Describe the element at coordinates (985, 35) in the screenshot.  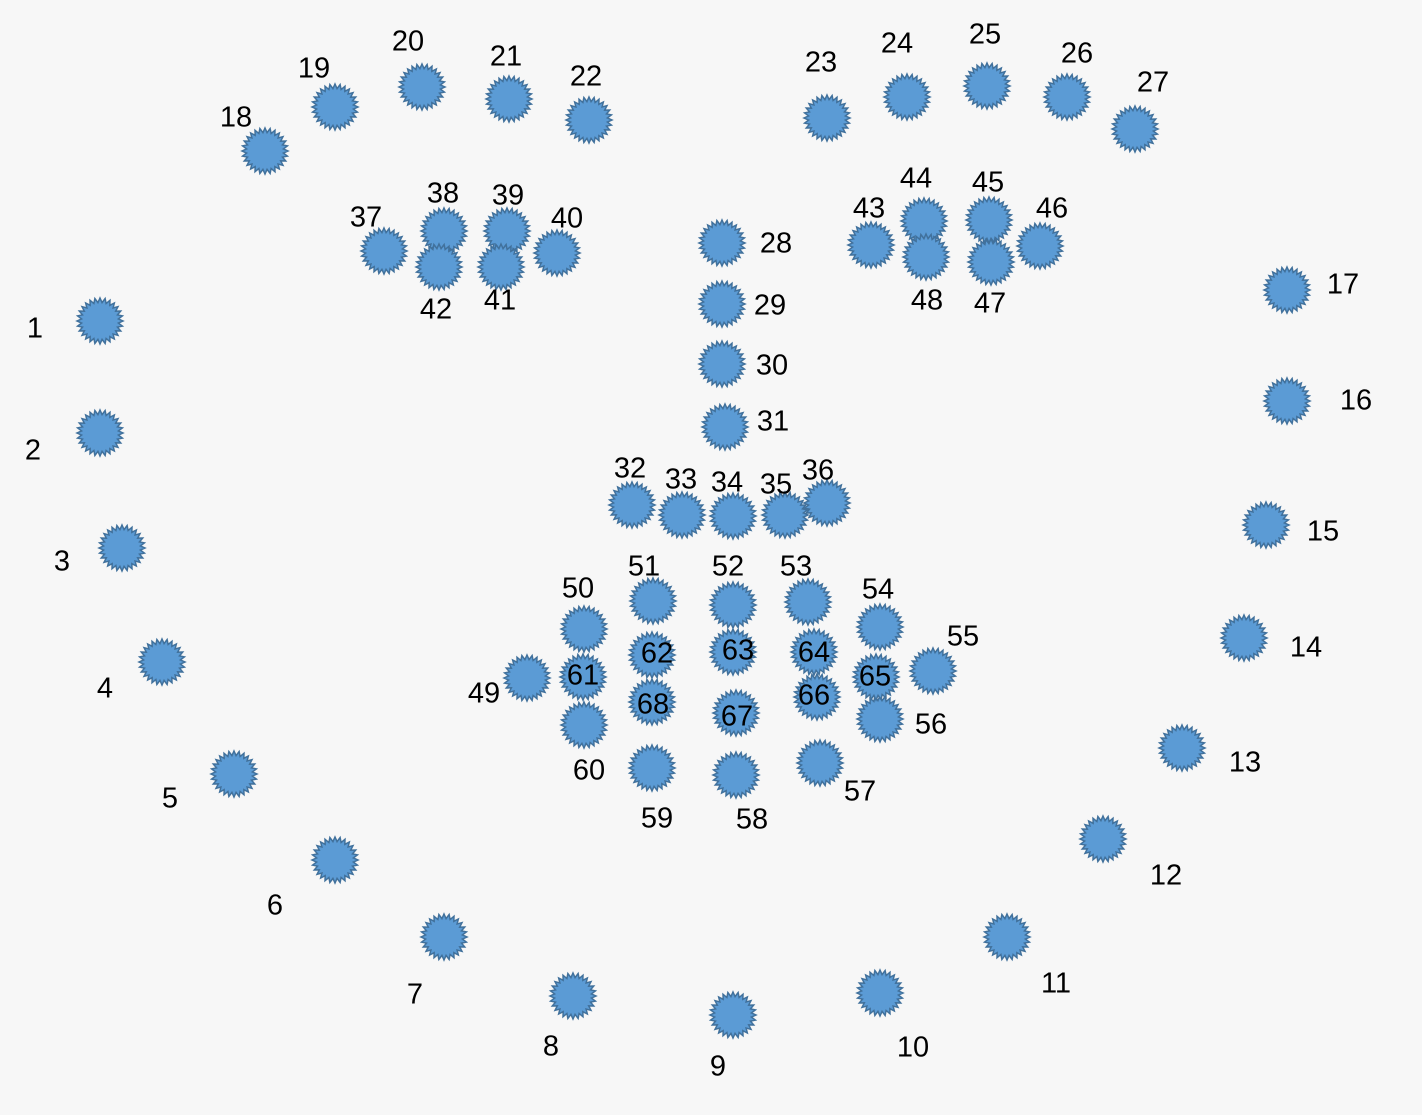
I see `landmark-label-25: 25` at that location.